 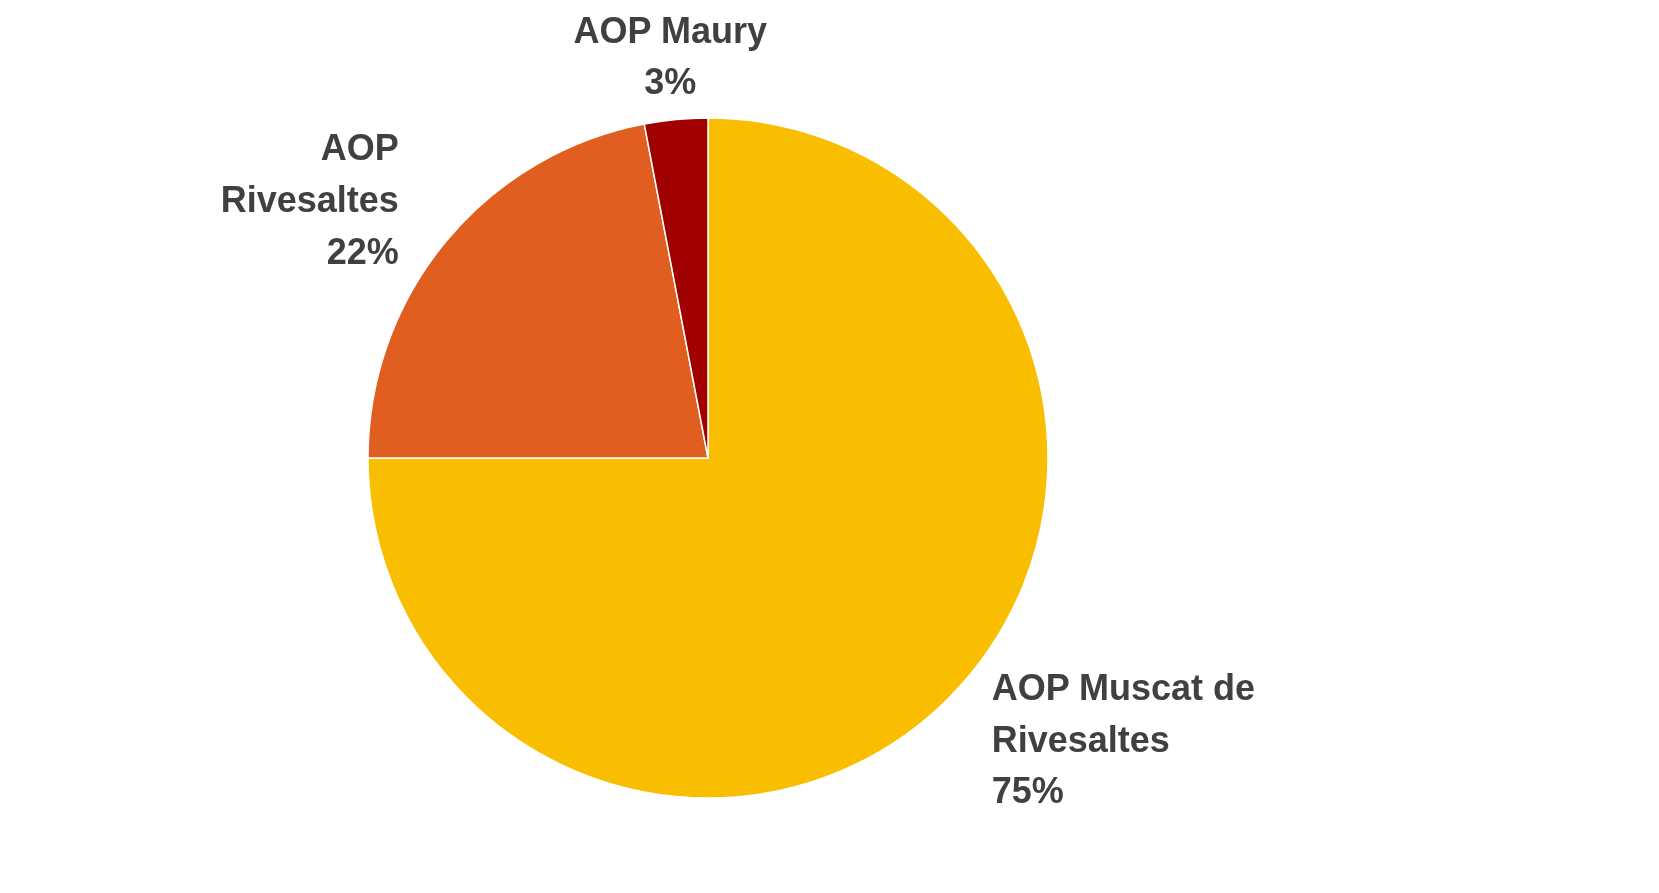 What do you see at coordinates (362, 251) in the screenshot?
I see `data-label: 22%` at bounding box center [362, 251].